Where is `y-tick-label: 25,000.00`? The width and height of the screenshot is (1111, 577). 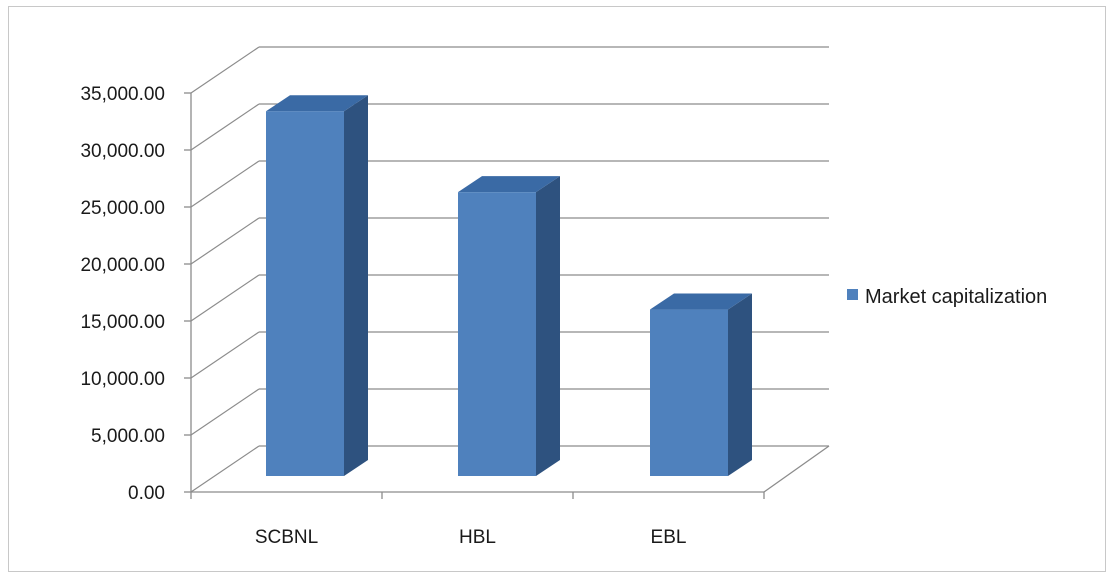 y-tick-label: 25,000.00 is located at coordinates (122, 208).